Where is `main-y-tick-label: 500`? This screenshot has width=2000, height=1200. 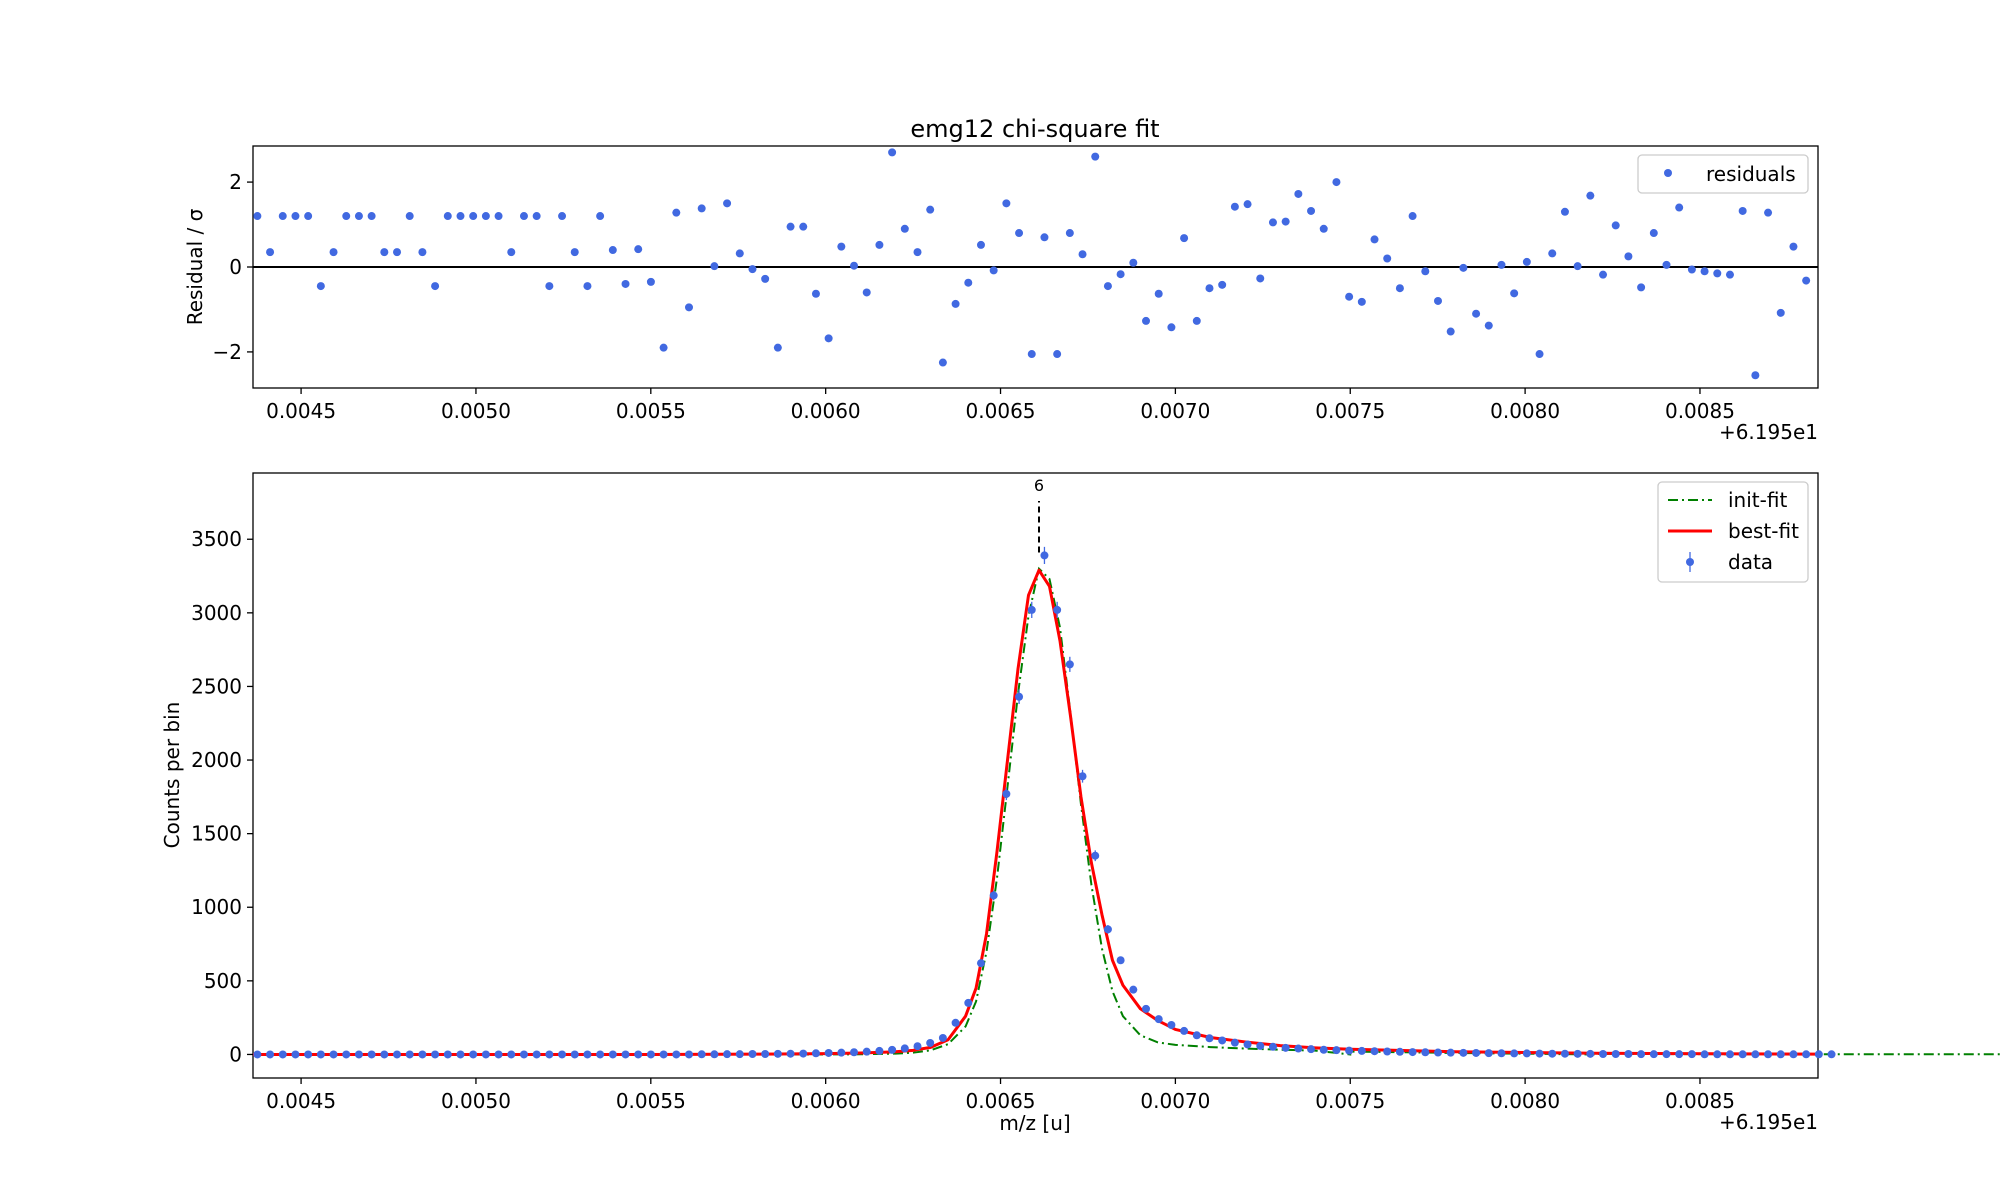 main-y-tick-label: 500 is located at coordinates (223, 981).